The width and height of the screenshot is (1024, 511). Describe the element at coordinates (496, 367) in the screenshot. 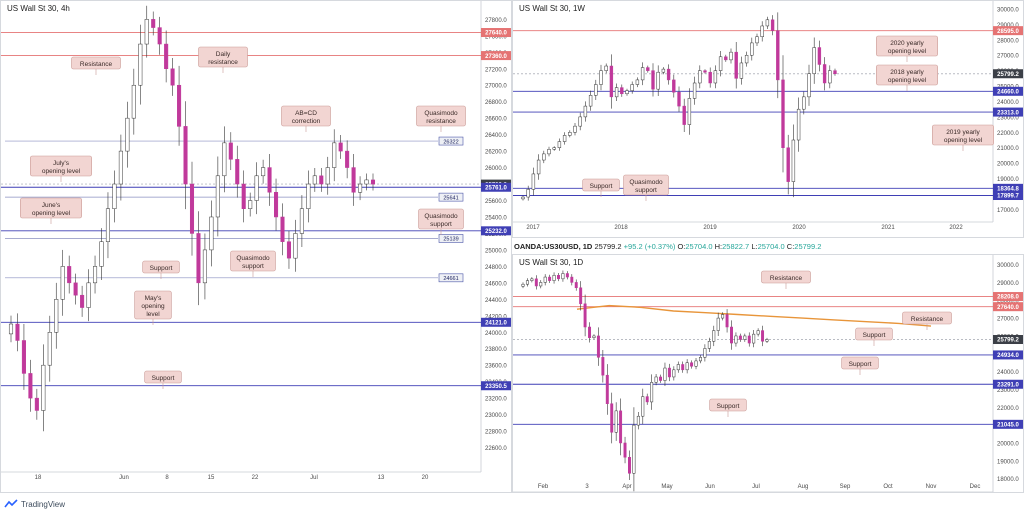

I see `y-tick-label: 23600.0` at that location.